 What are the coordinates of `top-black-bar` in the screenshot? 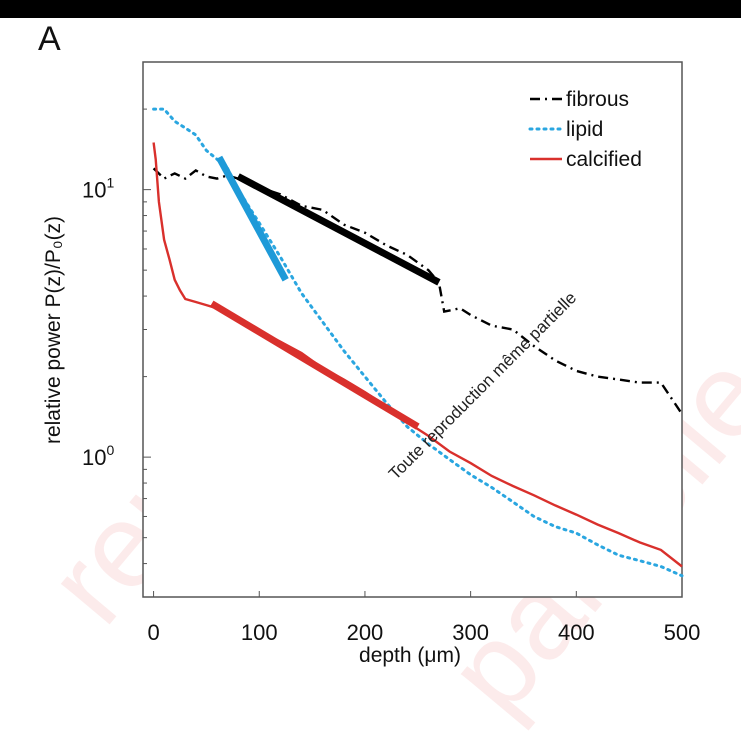 It's located at (370, 9).